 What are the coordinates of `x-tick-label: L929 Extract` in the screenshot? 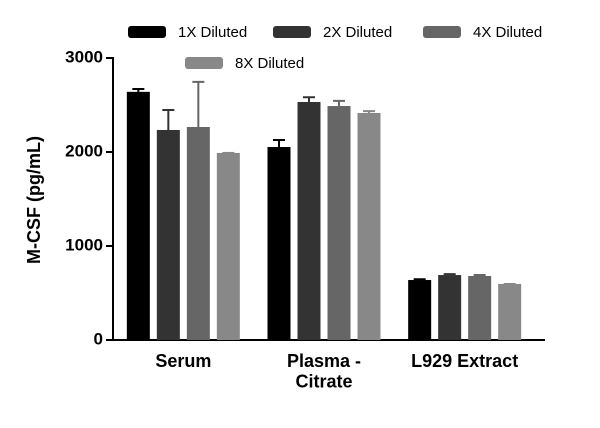 It's located at (464, 361).